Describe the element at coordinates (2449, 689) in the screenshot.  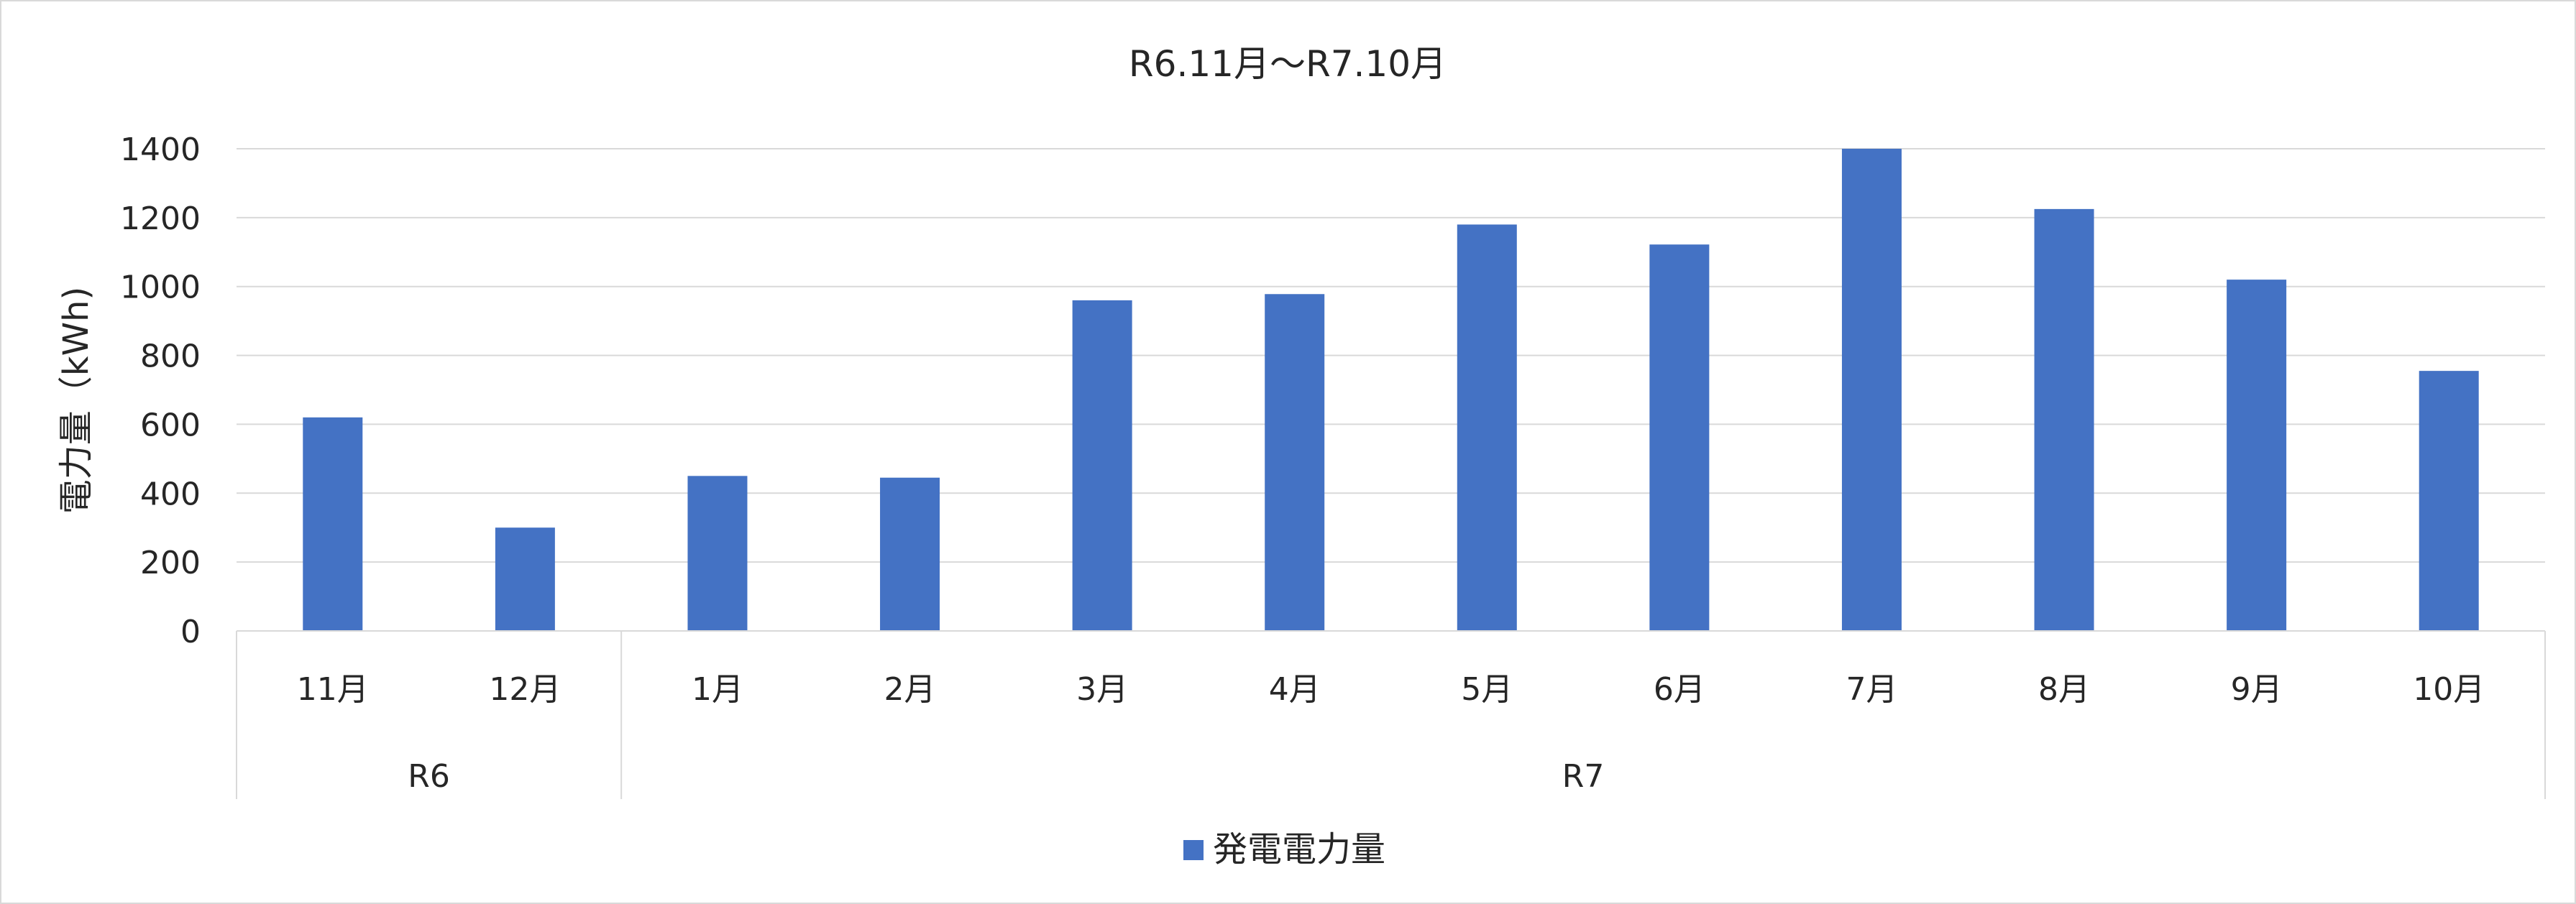
I see `x-tick-label: 10月` at that location.